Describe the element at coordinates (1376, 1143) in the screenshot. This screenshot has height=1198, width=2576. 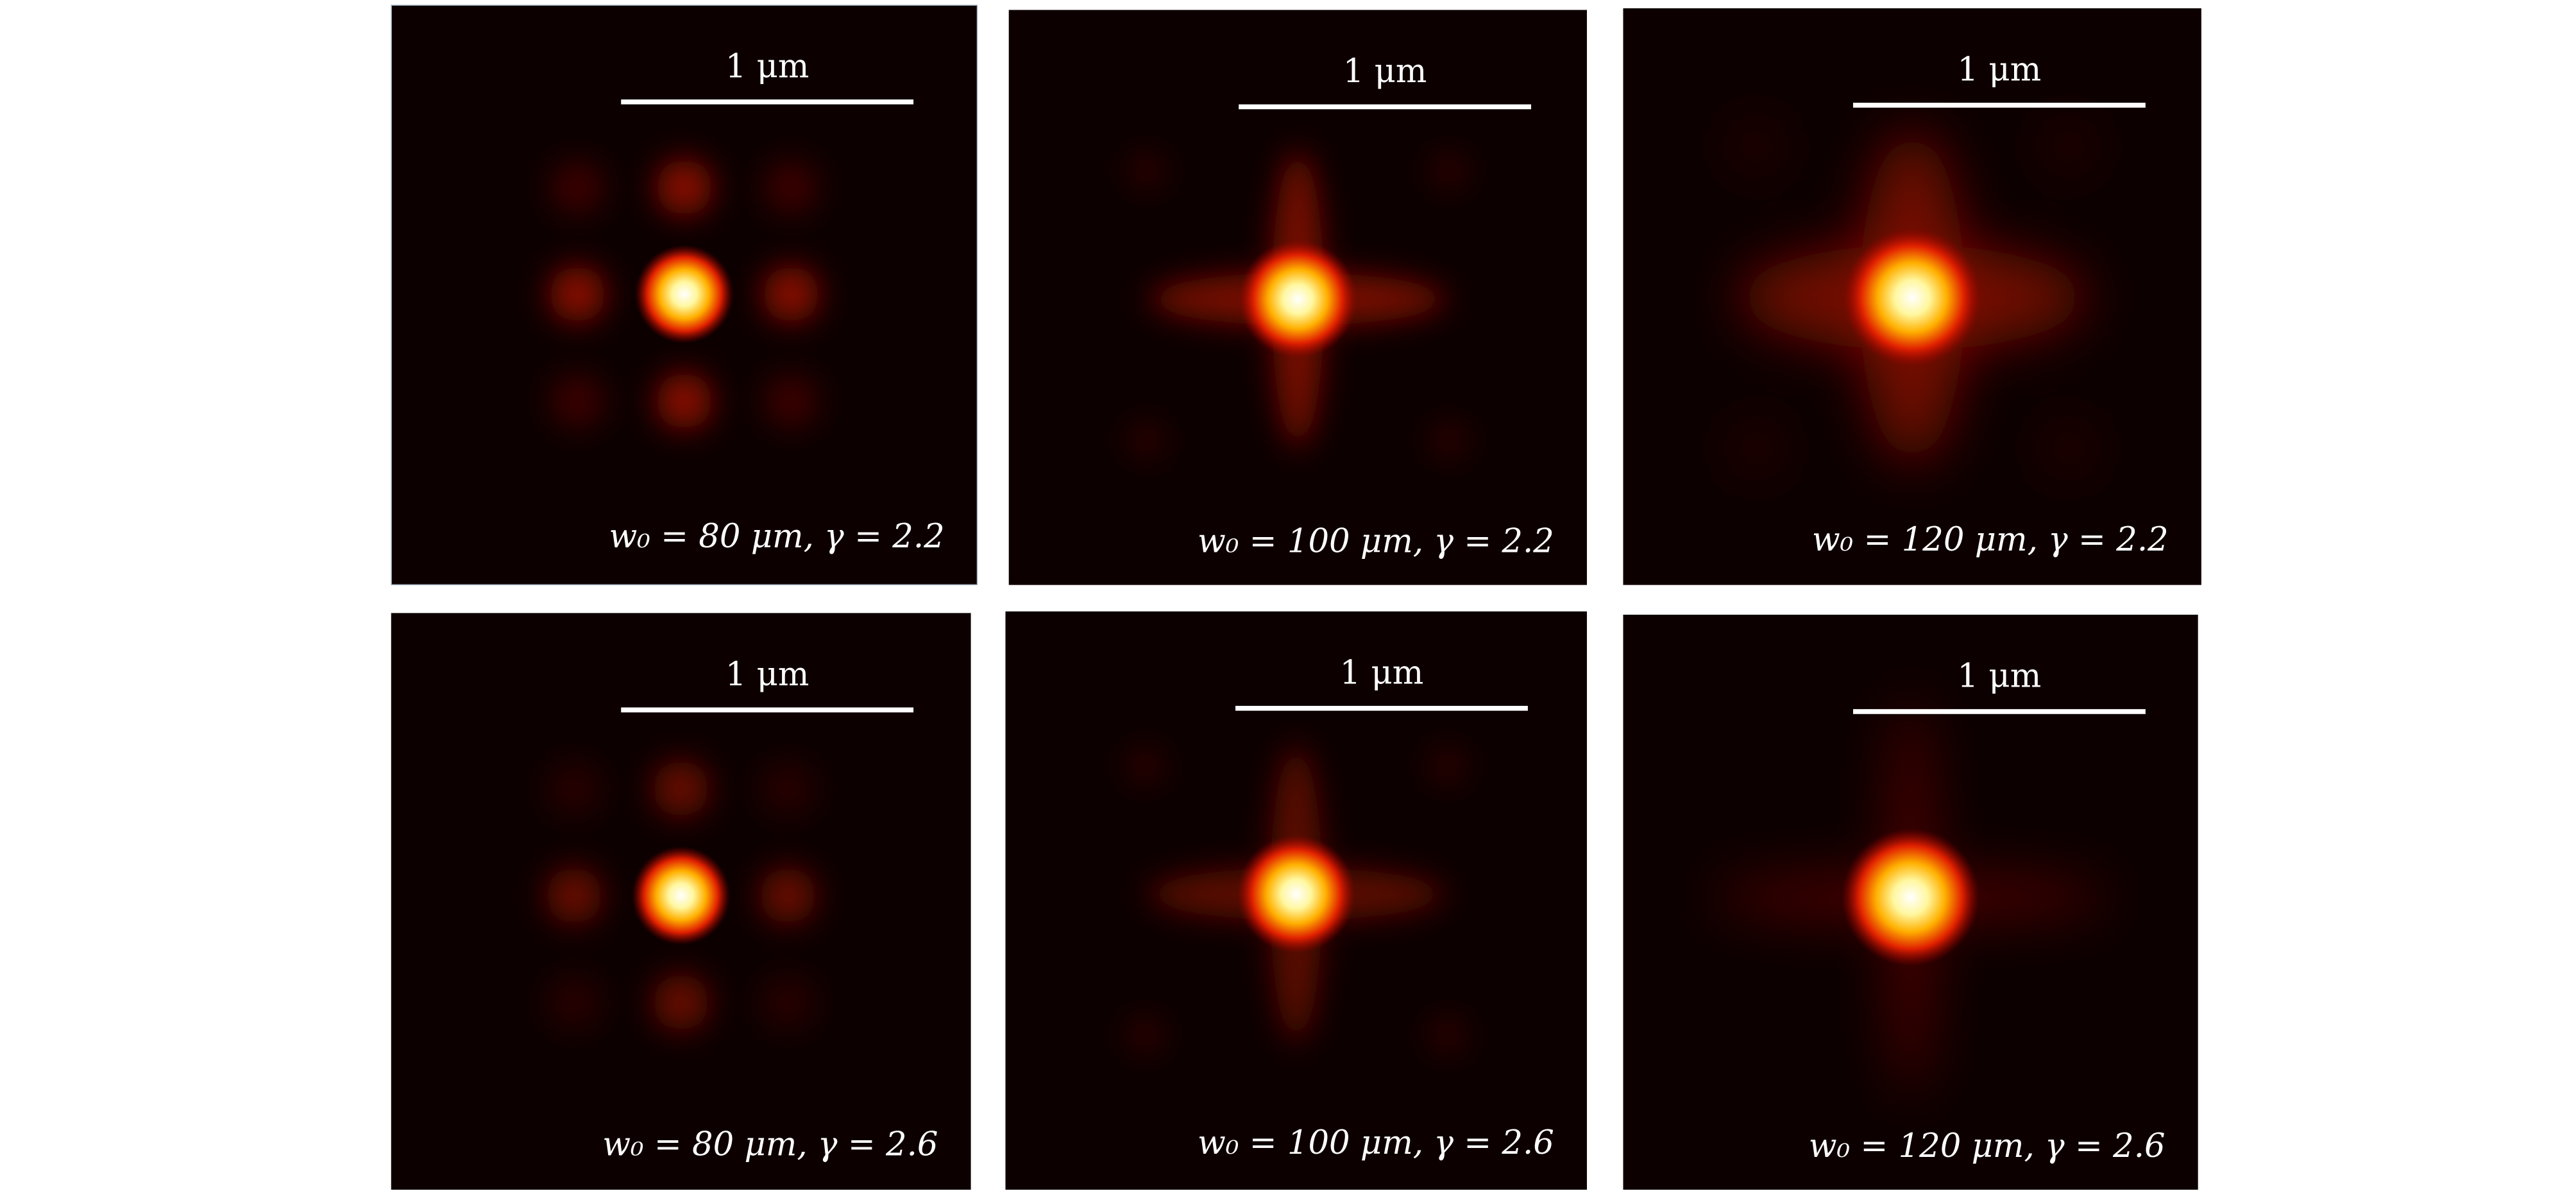
I see `panel-caption: w₀ = 100 μm, γ = 2.6` at that location.